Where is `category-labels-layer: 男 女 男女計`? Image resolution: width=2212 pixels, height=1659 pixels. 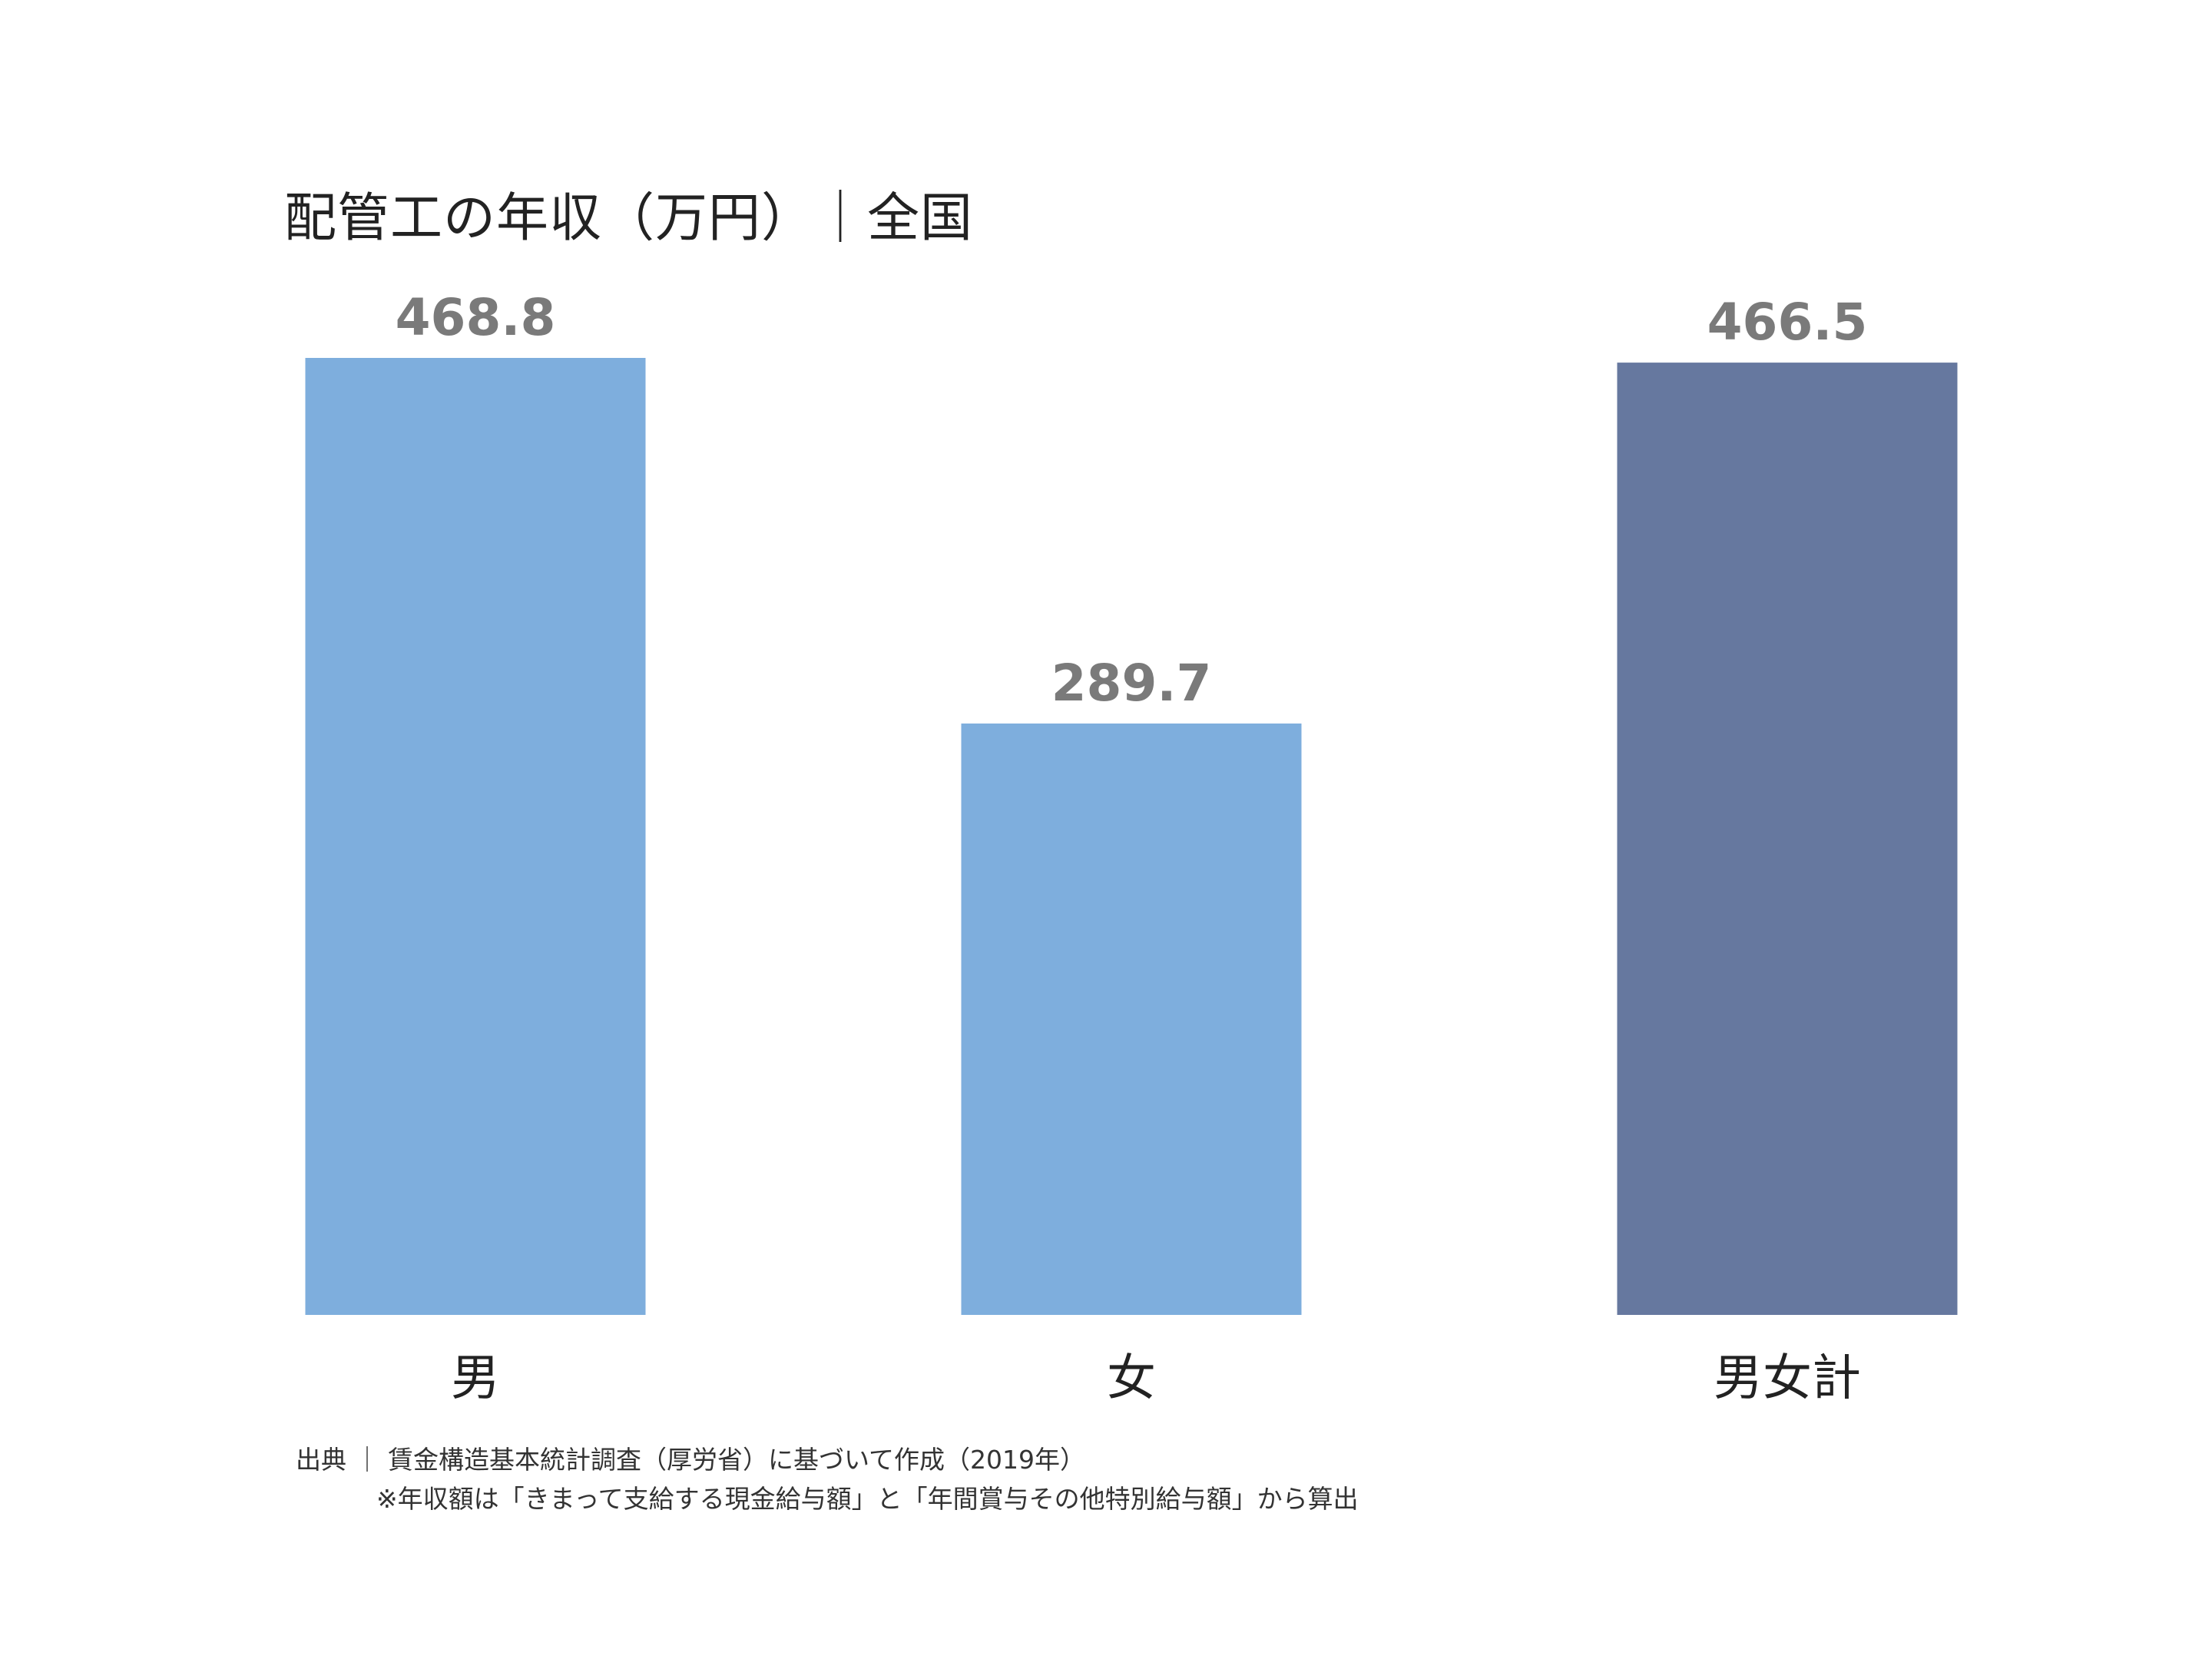
category-labels-layer: 男 女 男女計 is located at coordinates (1156, 1378).